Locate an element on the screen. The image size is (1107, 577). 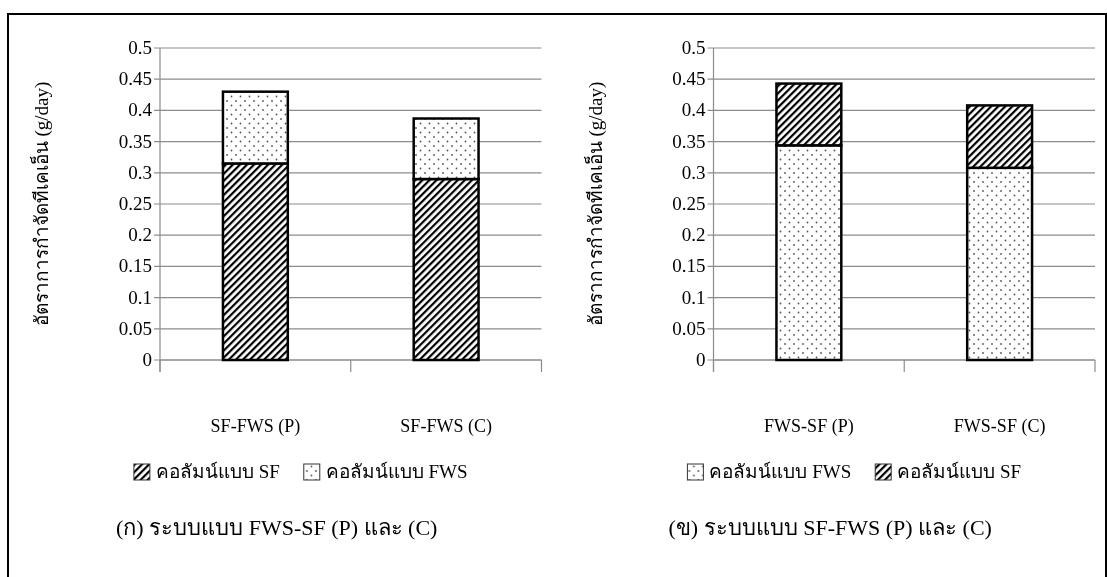
x-tick-label: FWS-SF (P) is located at coordinates (809, 426).